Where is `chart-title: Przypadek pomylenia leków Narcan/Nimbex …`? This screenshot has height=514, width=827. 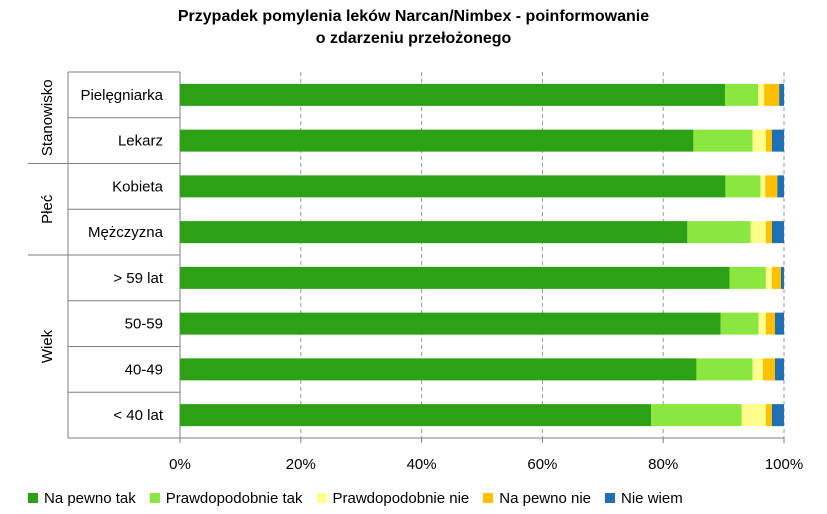
chart-title: Przypadek pomylenia leków Narcan/Nimbex … is located at coordinates (413, 28).